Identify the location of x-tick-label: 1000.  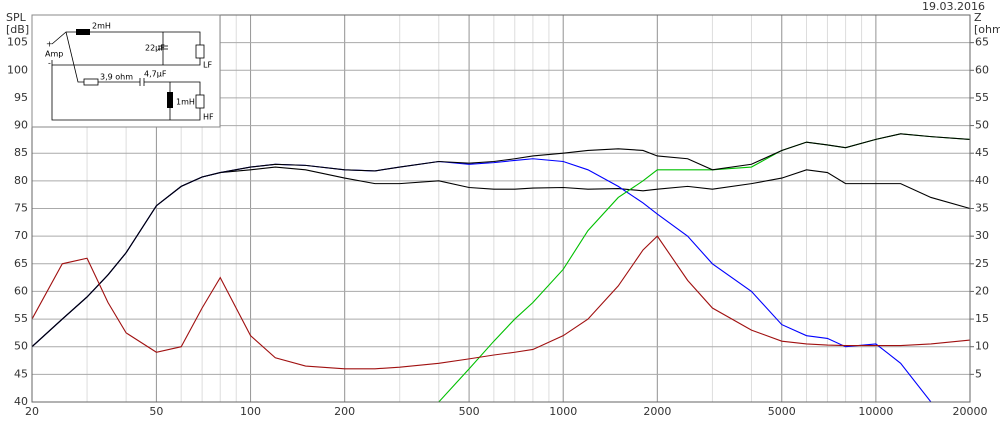
(563, 411).